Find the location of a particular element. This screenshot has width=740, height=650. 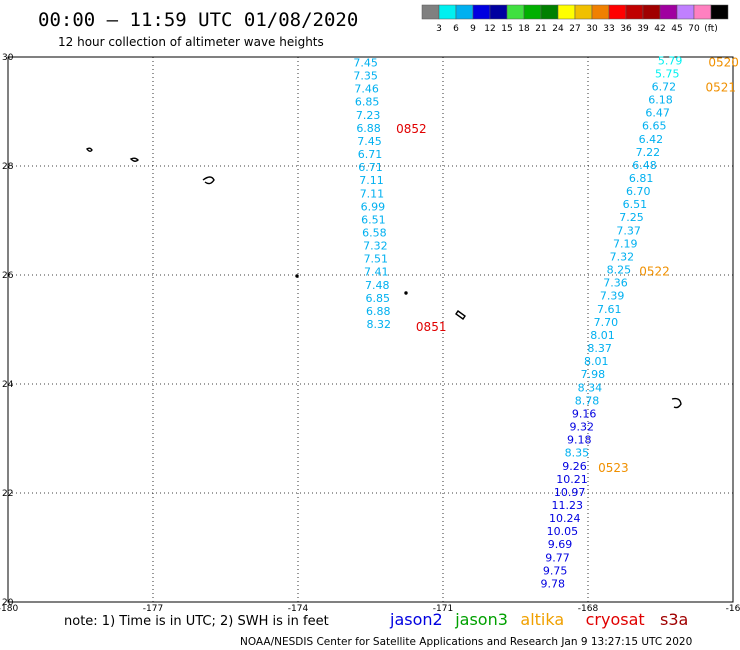

scale-label: 70 is located at coordinates (694, 29).